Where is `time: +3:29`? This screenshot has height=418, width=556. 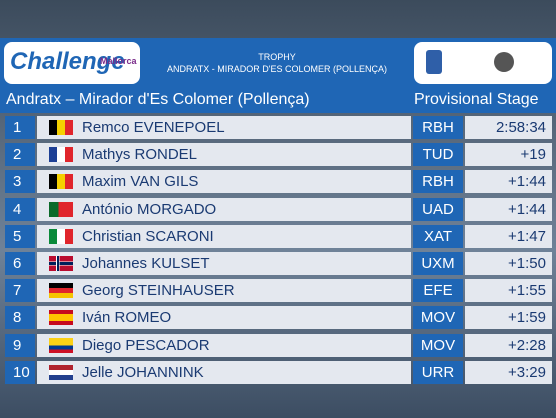
time: +3:29 is located at coordinates (508, 372).